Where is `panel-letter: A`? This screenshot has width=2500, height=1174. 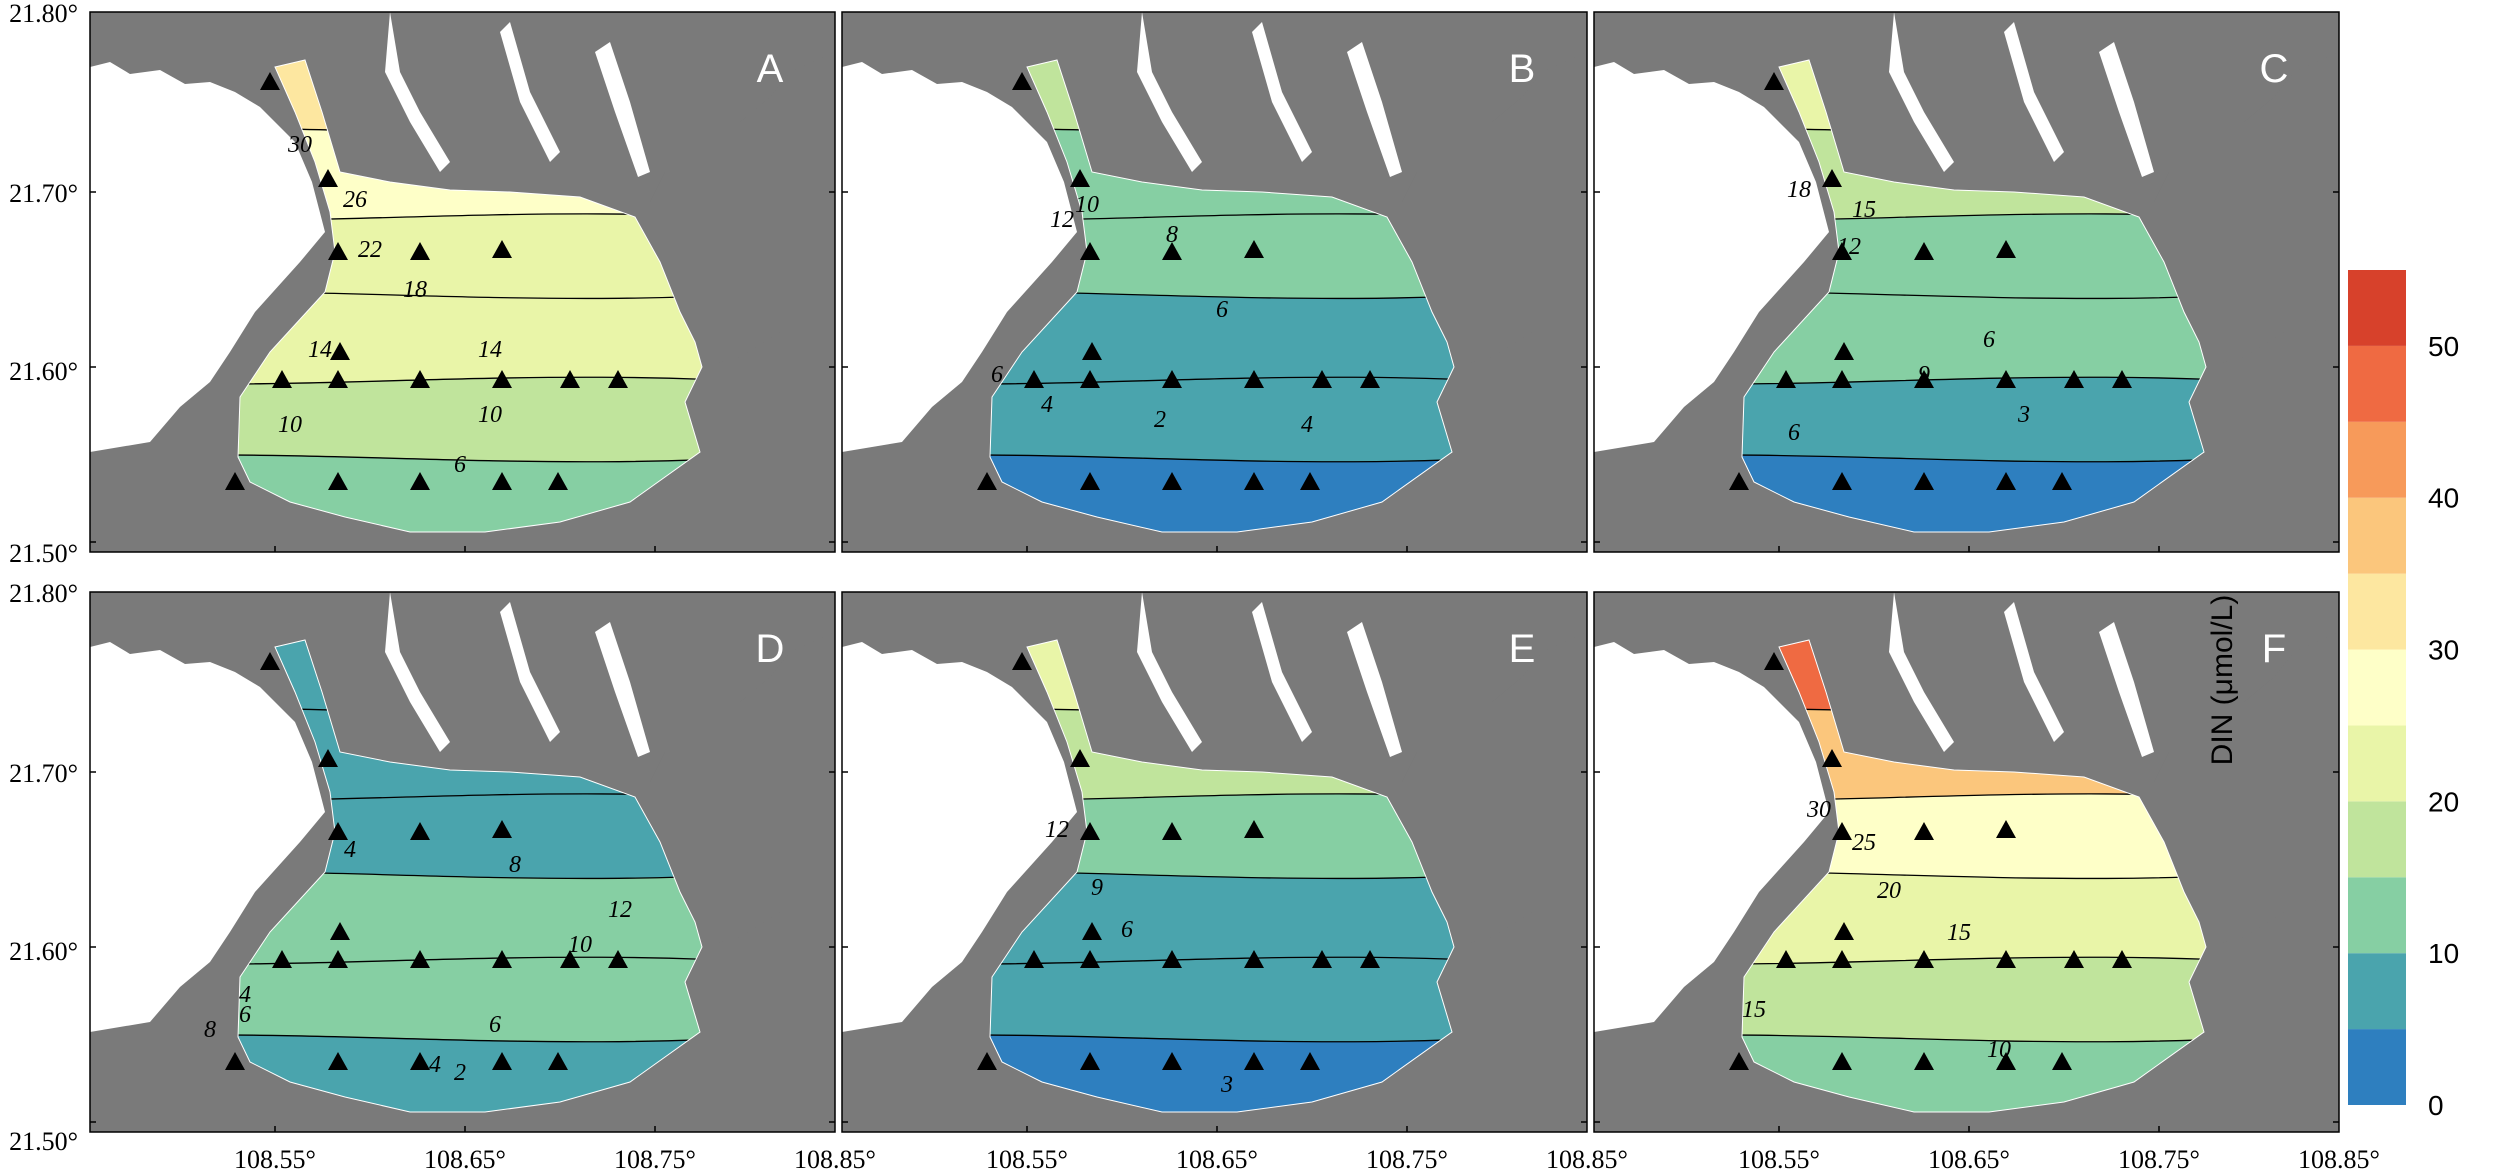
panel-letter: A is located at coordinates (770, 69).